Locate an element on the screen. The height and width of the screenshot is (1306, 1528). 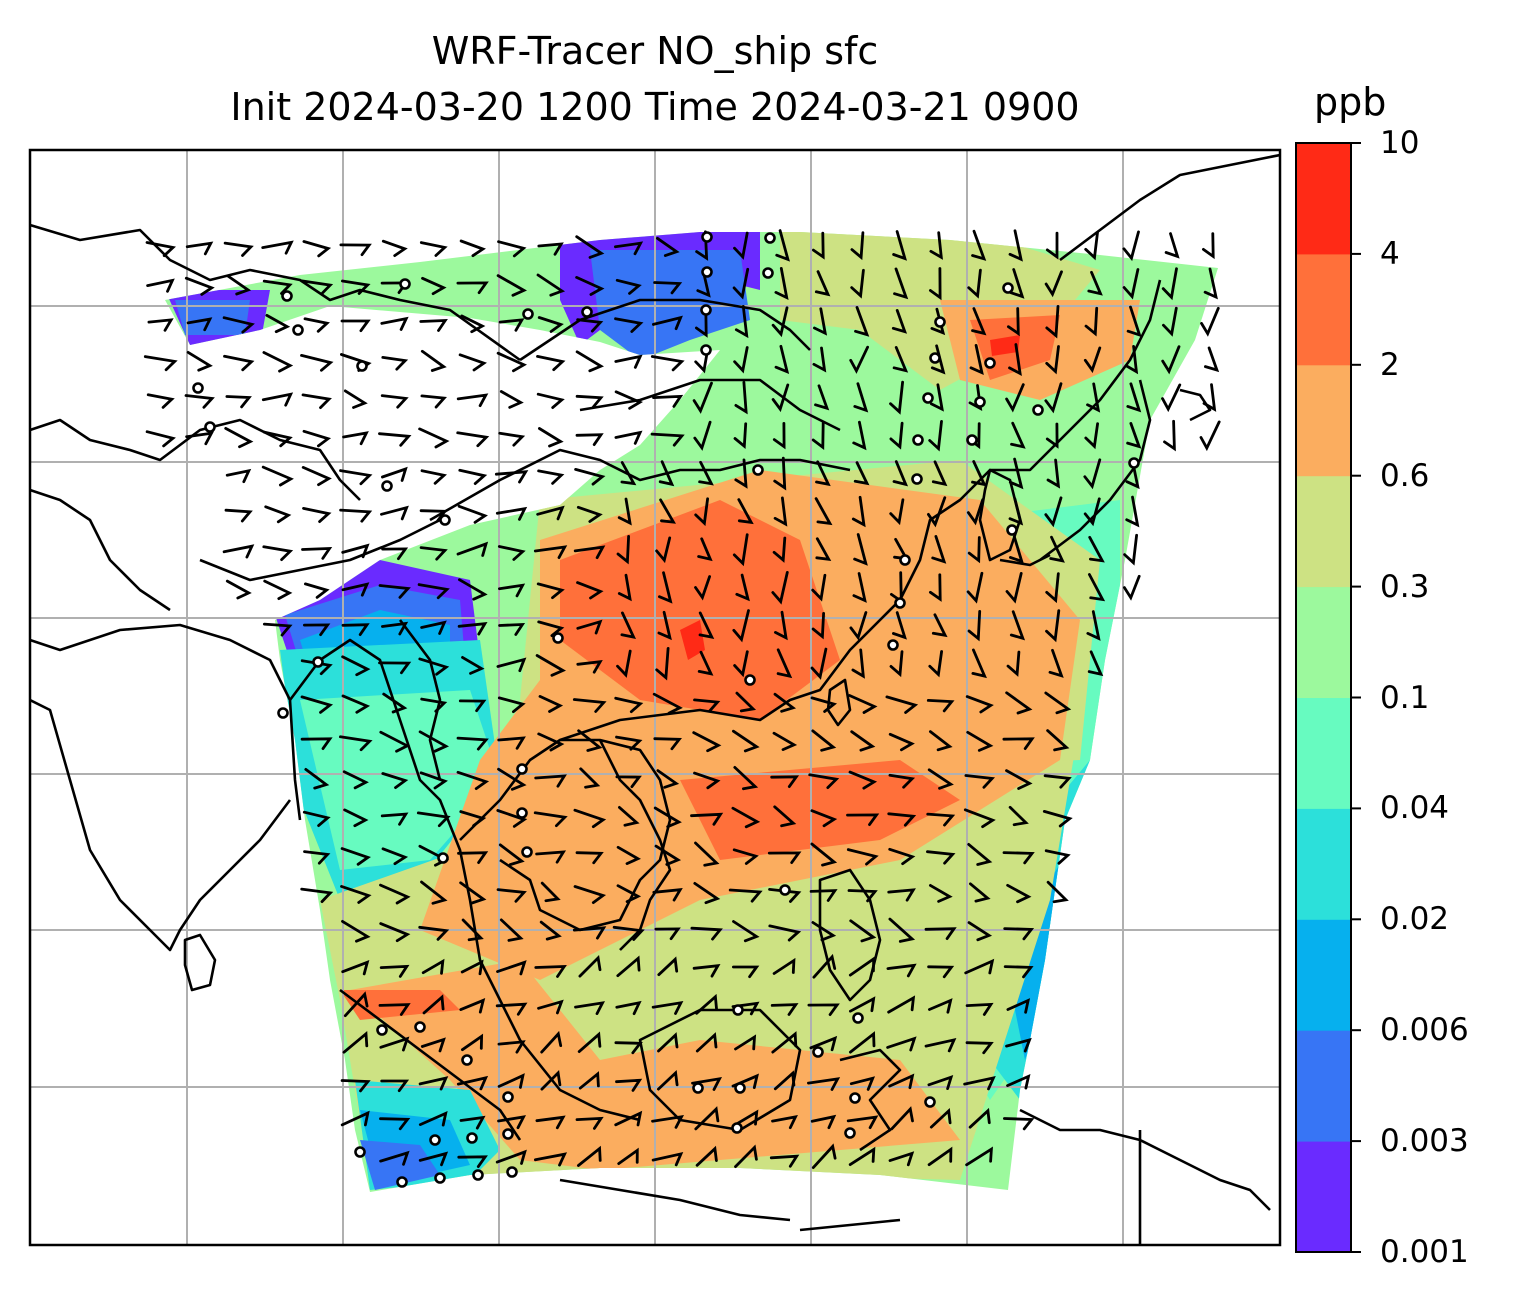
coast-sumatra is located at coordinates (430, 1064).